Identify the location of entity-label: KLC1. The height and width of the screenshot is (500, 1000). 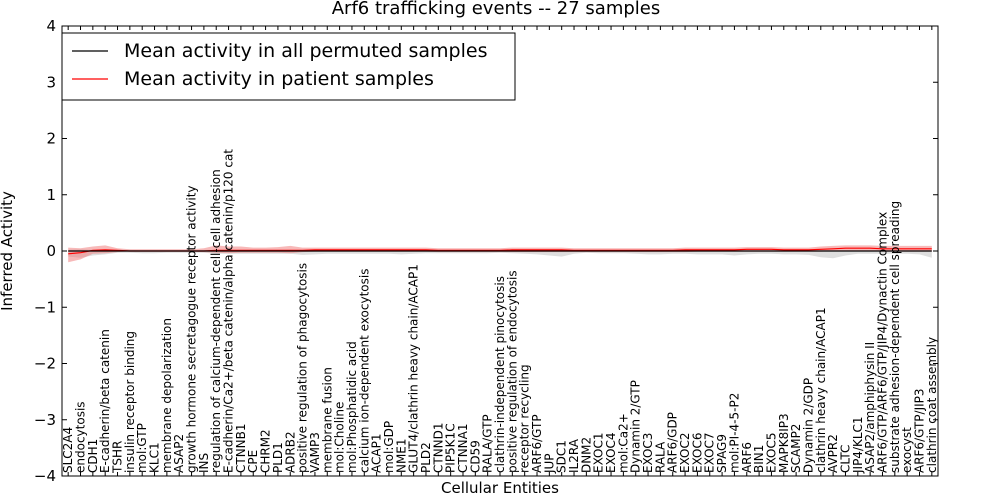
(155, 457).